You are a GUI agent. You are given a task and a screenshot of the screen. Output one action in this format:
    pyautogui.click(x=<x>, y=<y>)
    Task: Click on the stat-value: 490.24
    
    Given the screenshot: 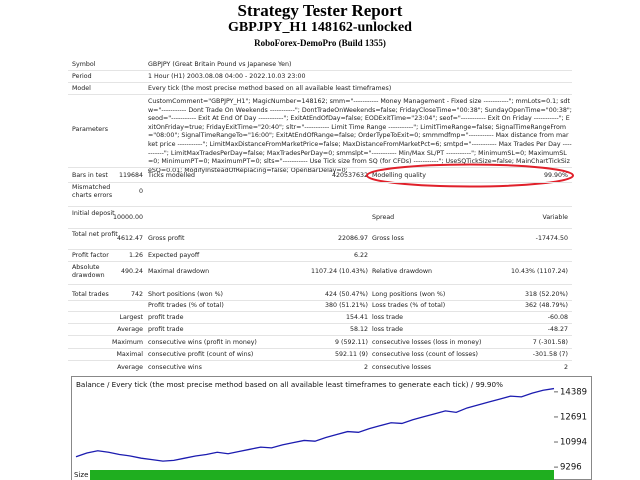 What is the action you would take?
    pyautogui.click(x=131, y=271)
    